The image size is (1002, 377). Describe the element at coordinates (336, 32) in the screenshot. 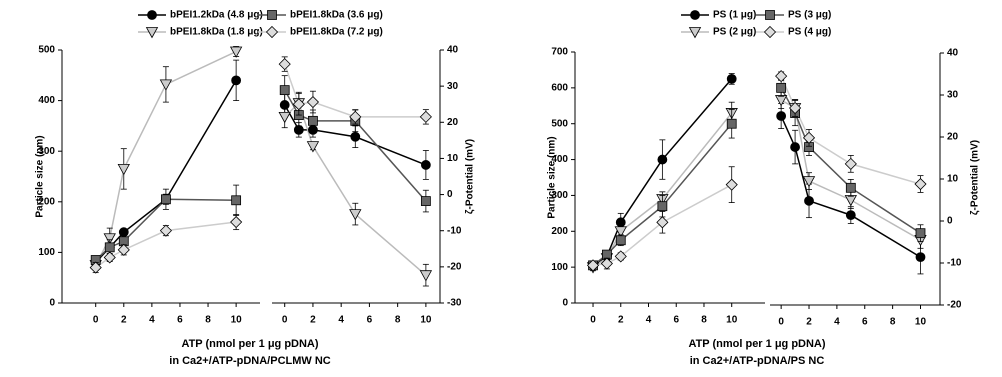

I see `legend-label: bPEI1.8kDa (7.2 μg)` at that location.